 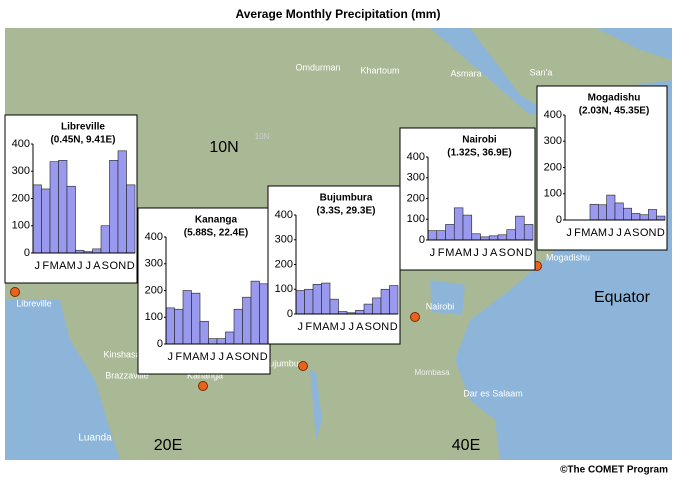 I want to click on place-label: Bujumbura, so click(x=285, y=363).